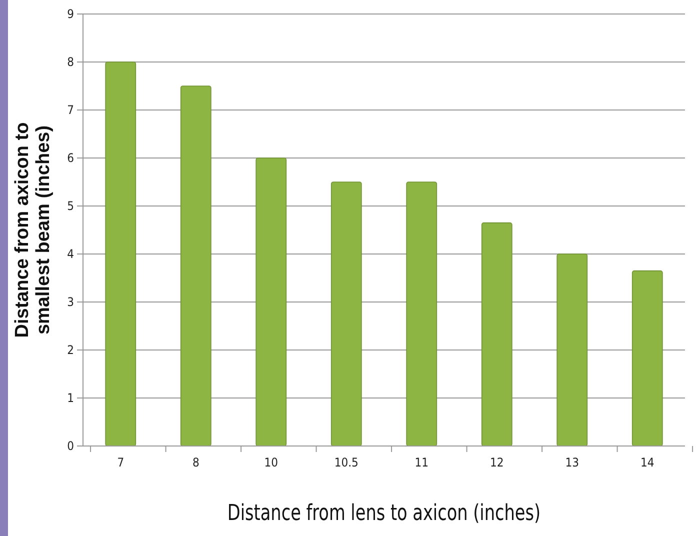 This screenshot has width=697, height=536. What do you see at coordinates (271, 463) in the screenshot?
I see `x-tick-label: 10` at bounding box center [271, 463].